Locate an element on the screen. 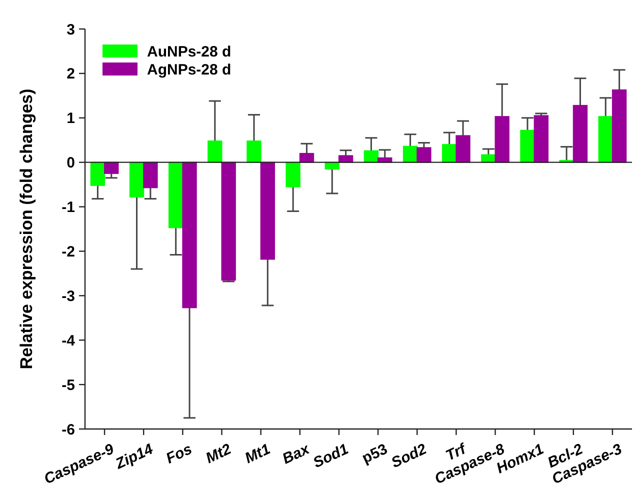 The image size is (643, 500). y-tick-label: -1 is located at coordinates (68, 207).